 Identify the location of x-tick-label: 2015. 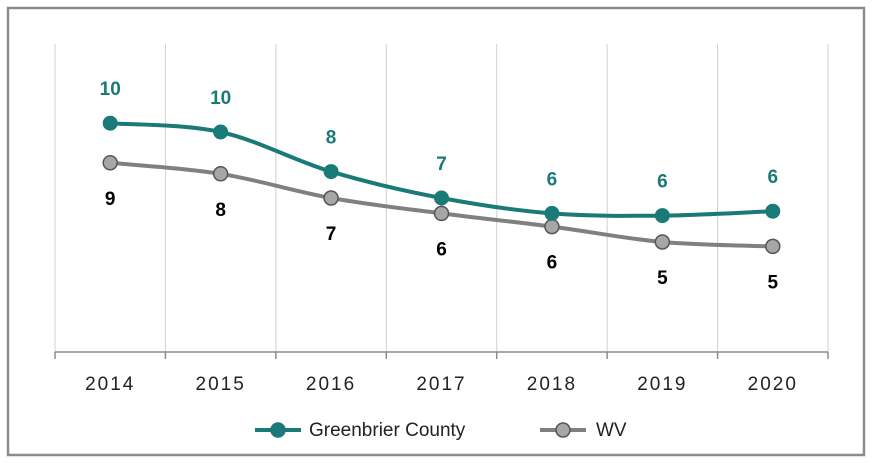
(221, 384).